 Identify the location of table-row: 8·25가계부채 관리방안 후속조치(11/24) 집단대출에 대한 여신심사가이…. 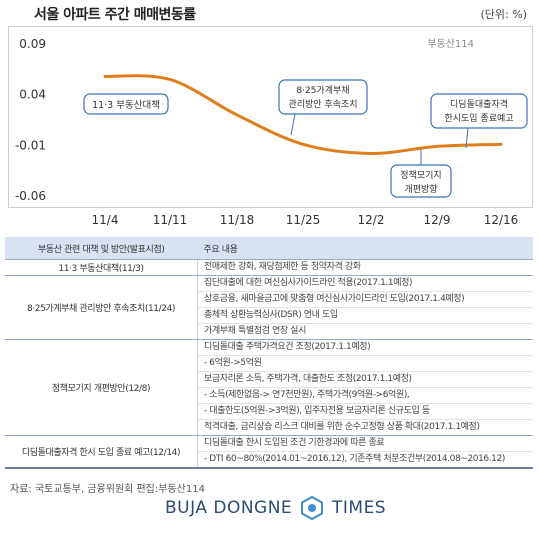
(269, 307).